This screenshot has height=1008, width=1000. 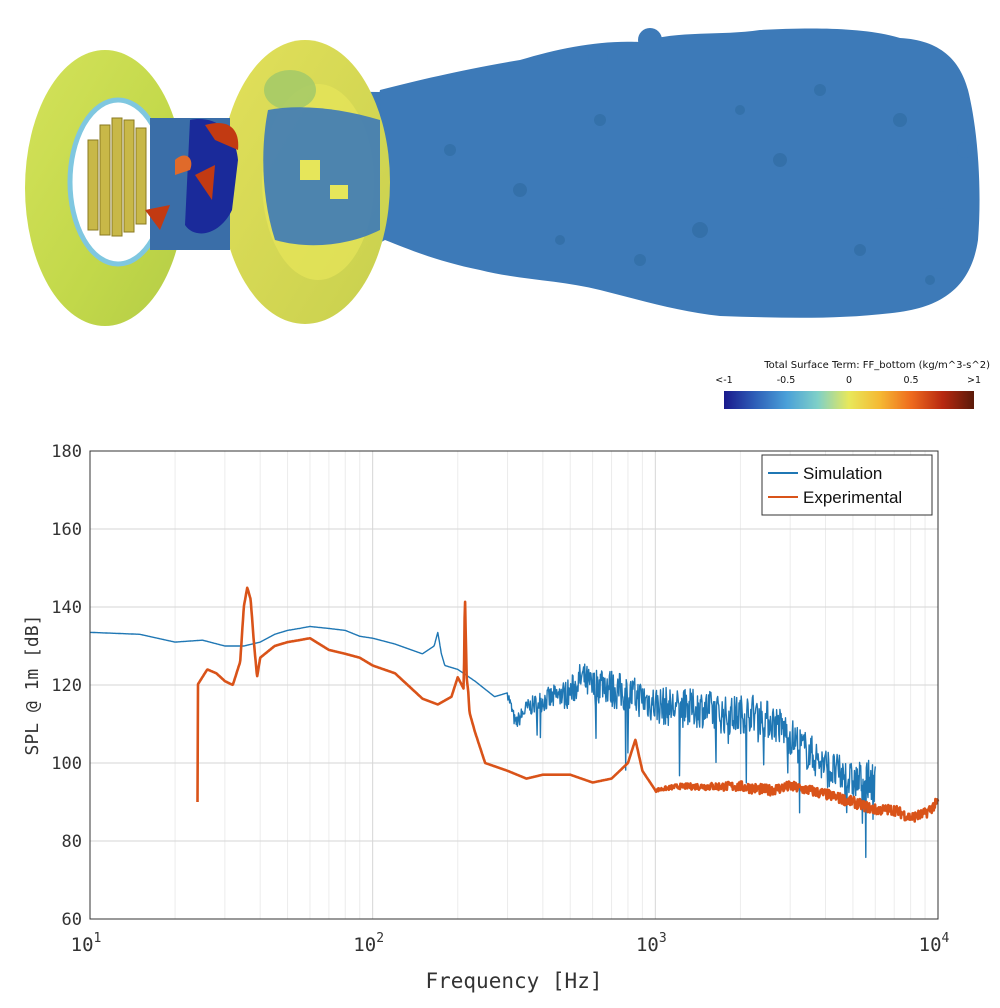 I want to click on legend-box, so click(x=847, y=485).